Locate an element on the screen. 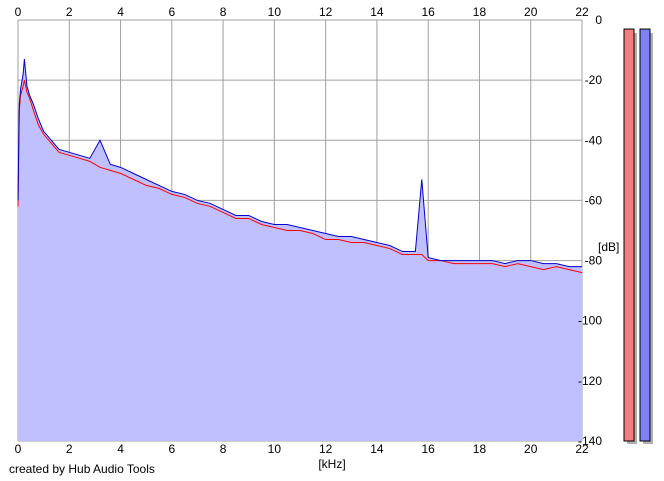 This screenshot has width=664, height=481. x-tick-label-bottom: 0 is located at coordinates (18, 449).